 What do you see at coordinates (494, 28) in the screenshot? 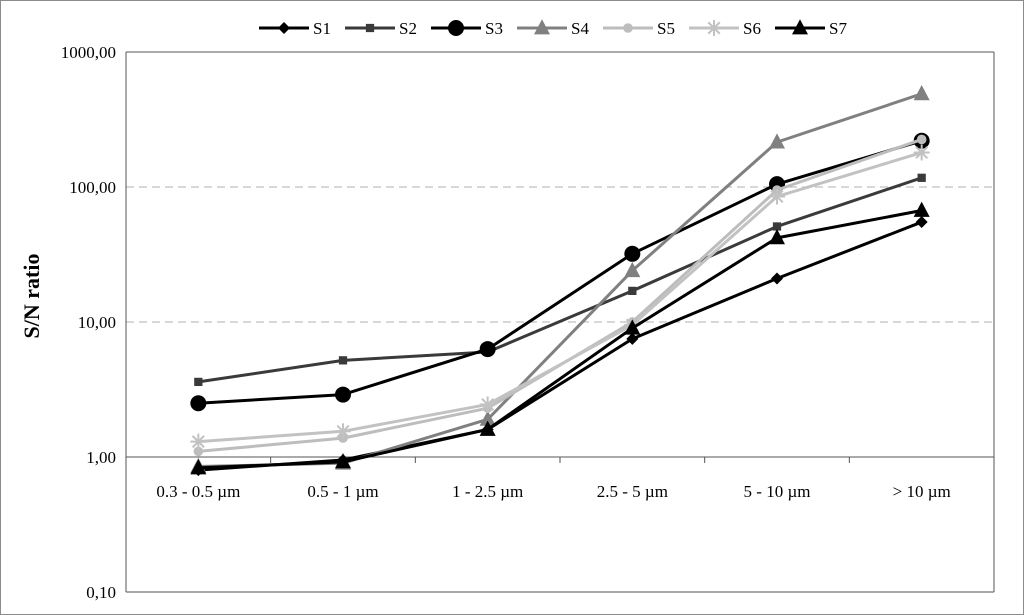
I see `legend-label-s3: S3` at bounding box center [494, 28].